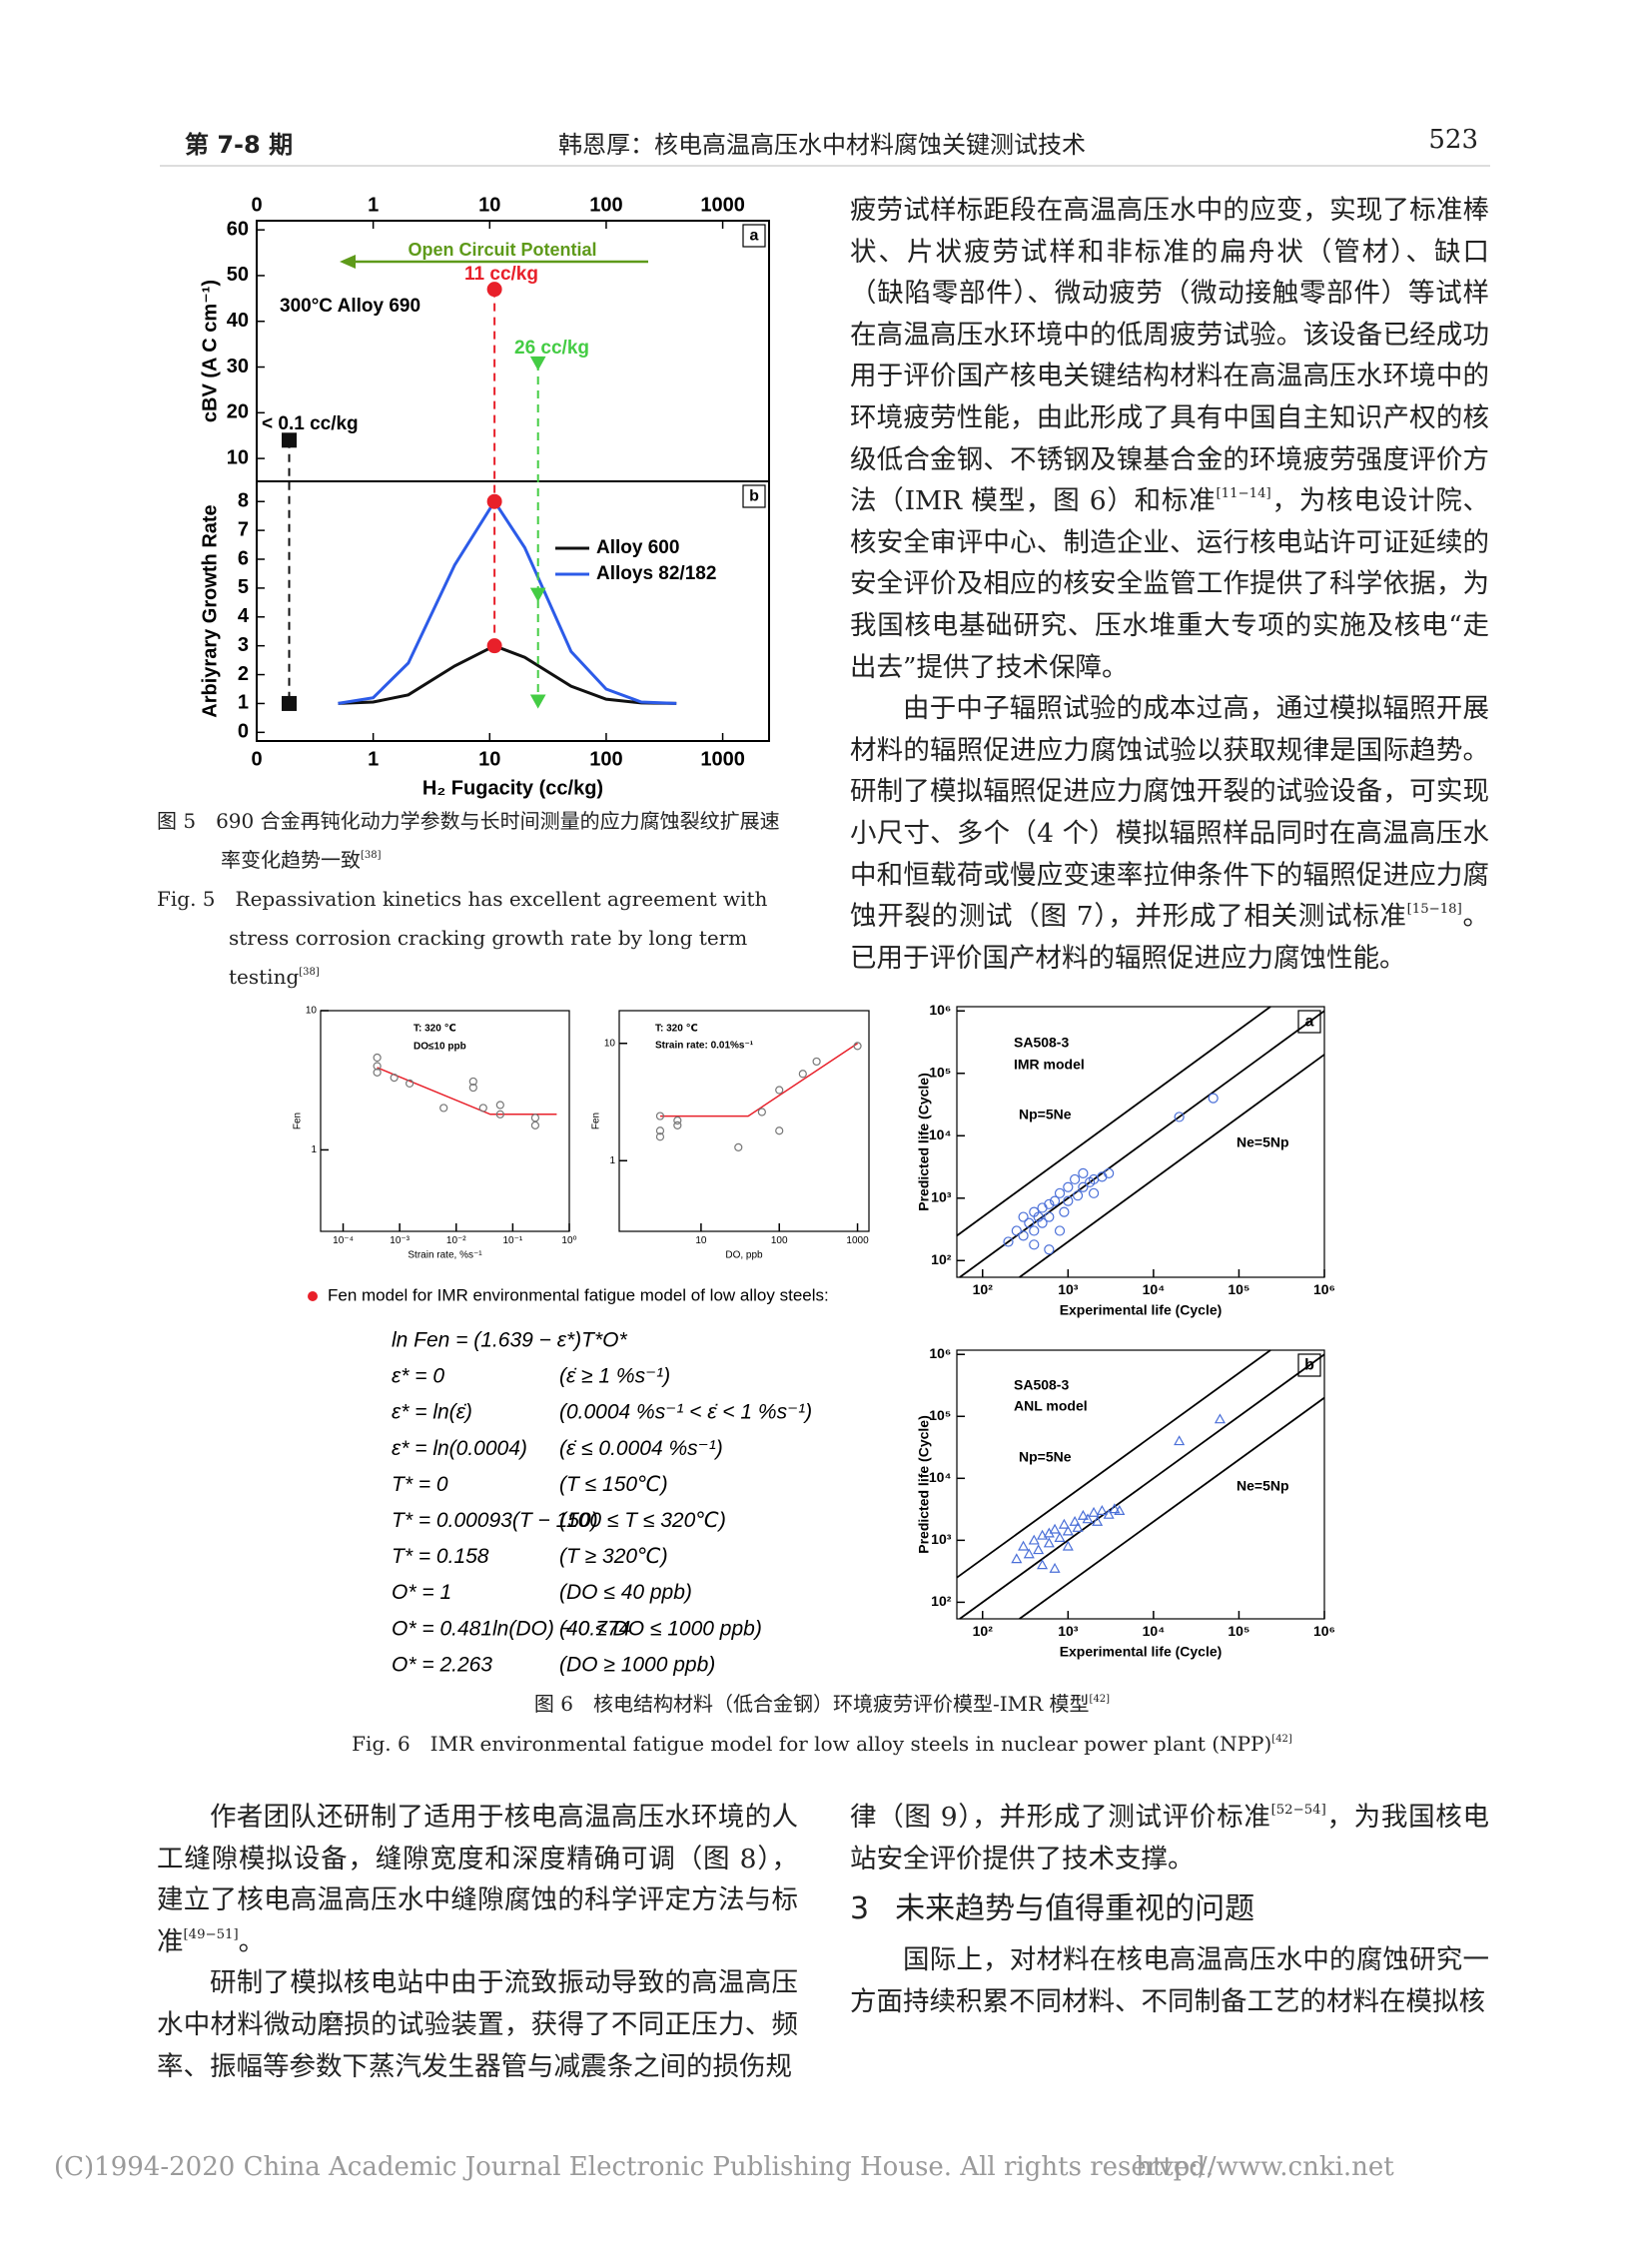 The width and height of the screenshot is (1652, 2241). I want to click on annotation-title: Open Circuit Potential, so click(502, 250).